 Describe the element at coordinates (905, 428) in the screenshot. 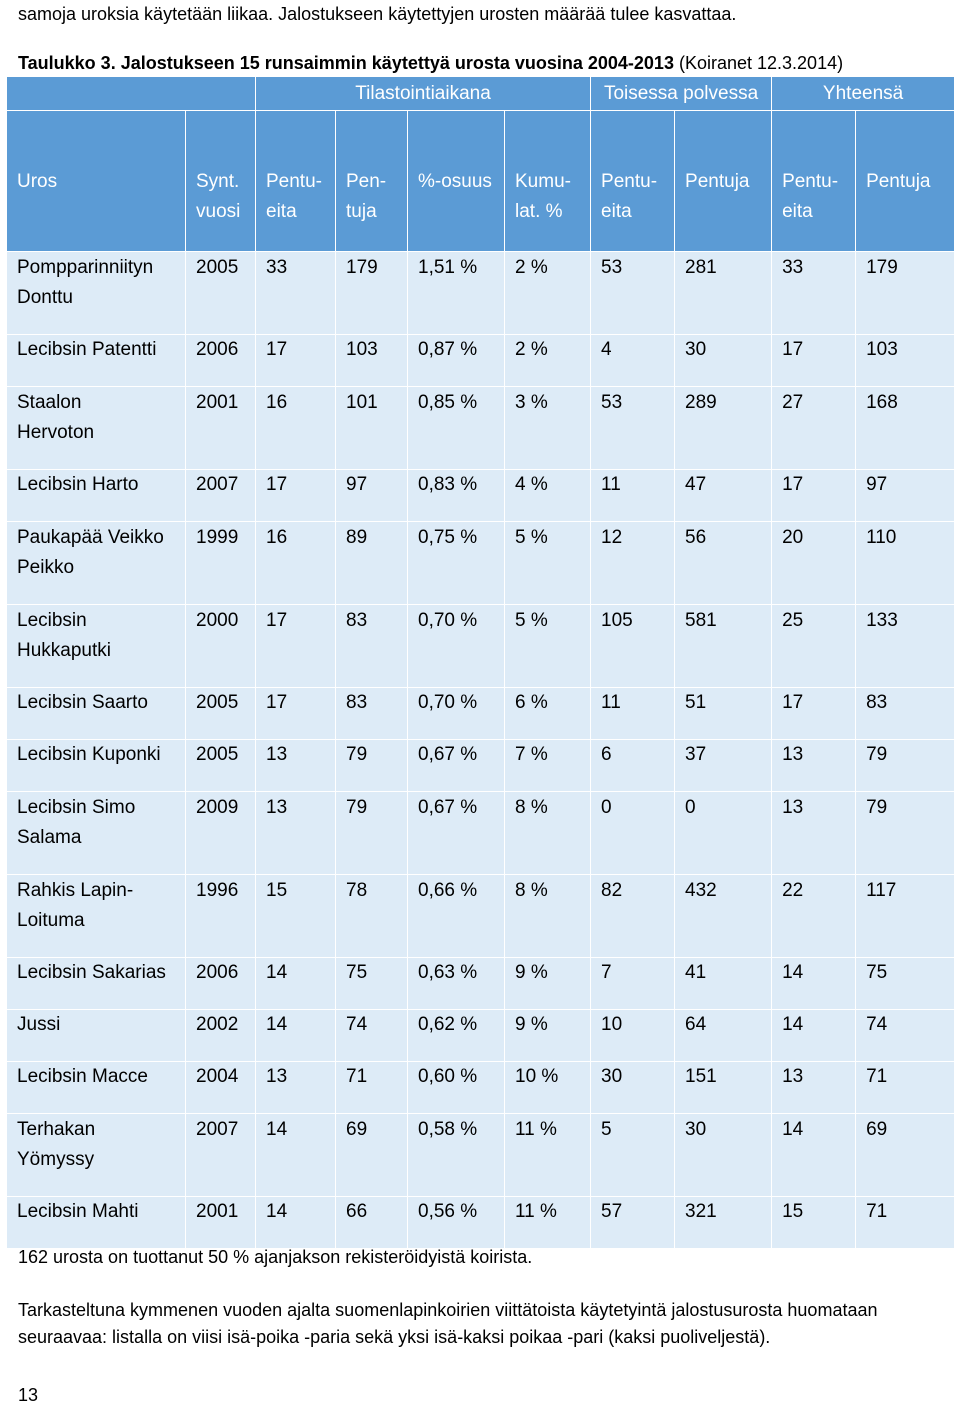

I see `col-total-puppies-cell: 168` at that location.